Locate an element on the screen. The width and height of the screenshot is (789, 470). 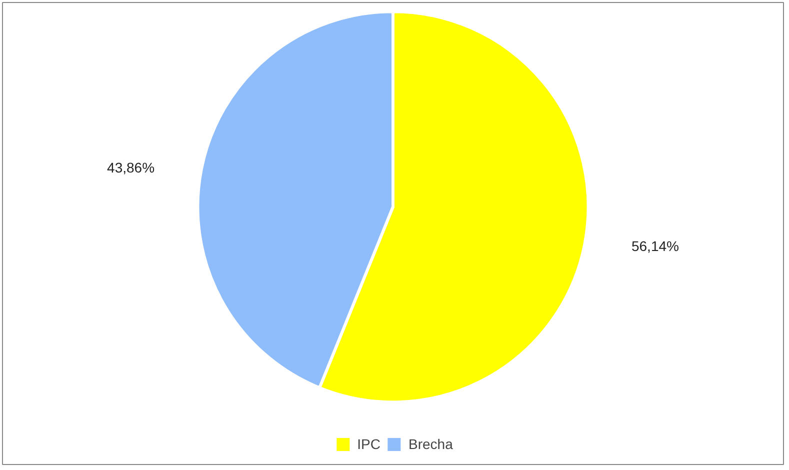
legend-label: Brecha is located at coordinates (430, 444).